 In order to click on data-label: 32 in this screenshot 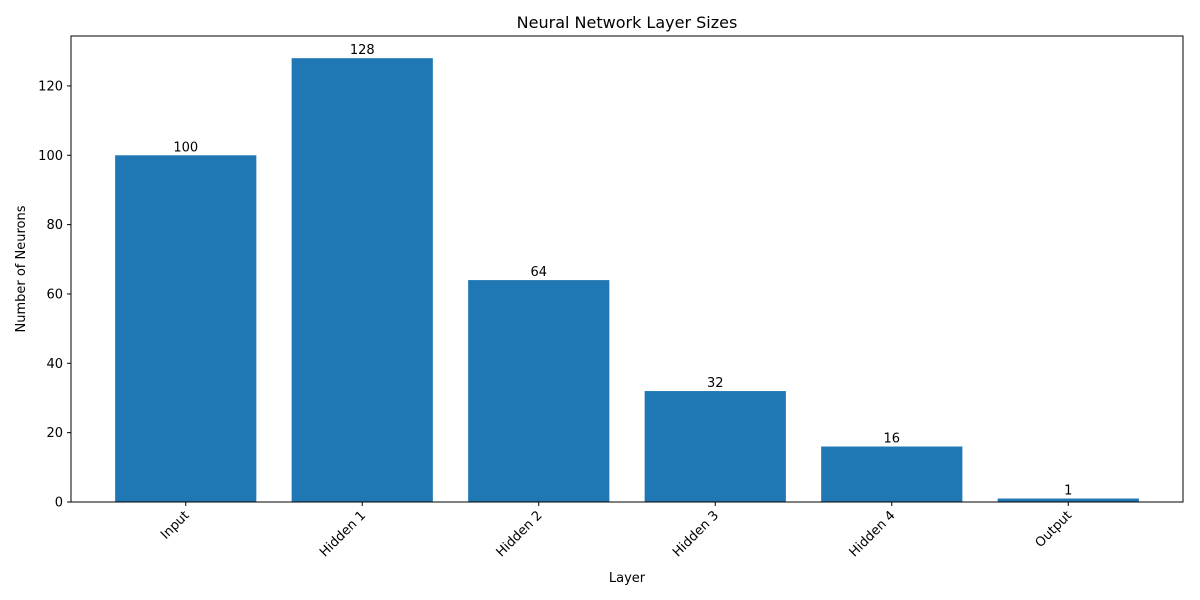, I will do `click(715, 383)`.